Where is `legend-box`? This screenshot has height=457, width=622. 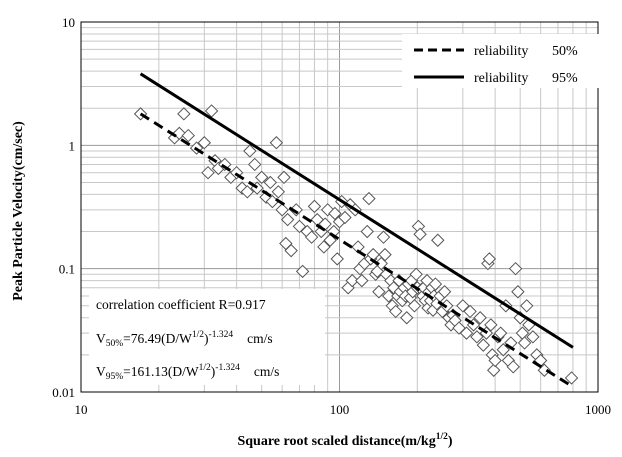
legend-box is located at coordinates (502, 61).